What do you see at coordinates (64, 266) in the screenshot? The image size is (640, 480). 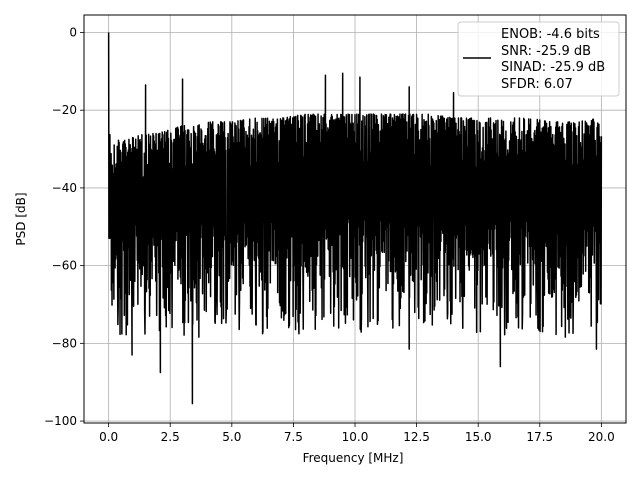 I see `y-tick-label: −60` at bounding box center [64, 266].